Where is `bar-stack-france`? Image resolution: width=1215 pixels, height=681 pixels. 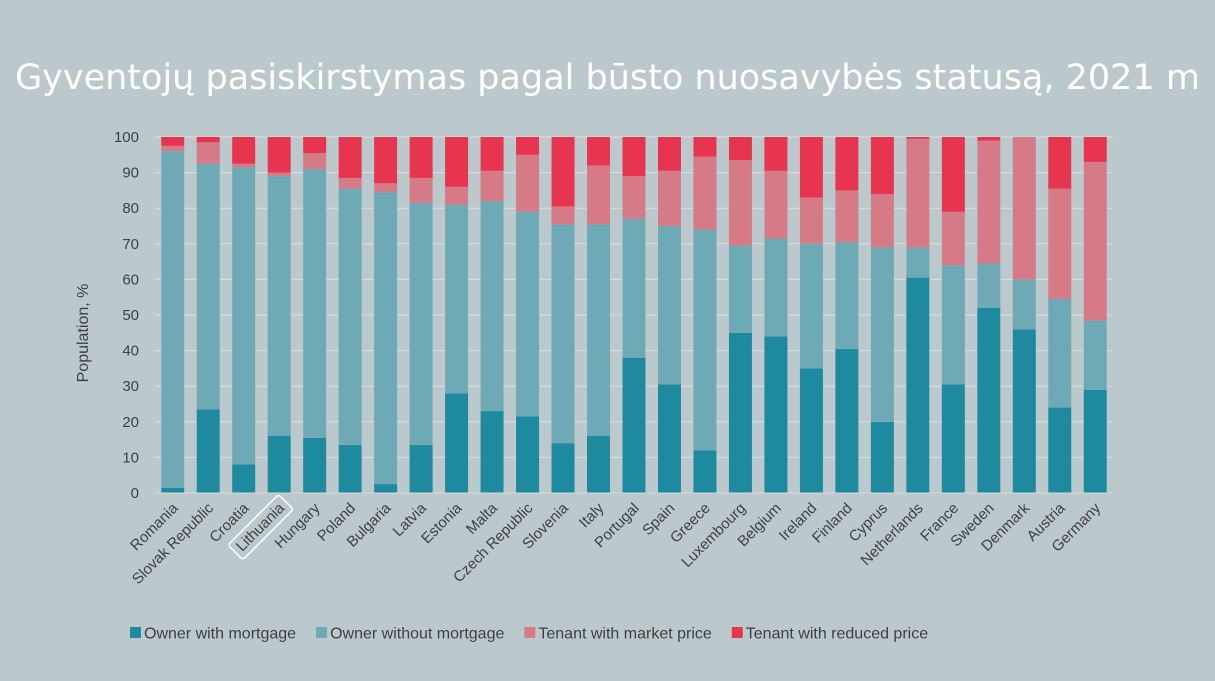 bar-stack-france is located at coordinates (953, 315).